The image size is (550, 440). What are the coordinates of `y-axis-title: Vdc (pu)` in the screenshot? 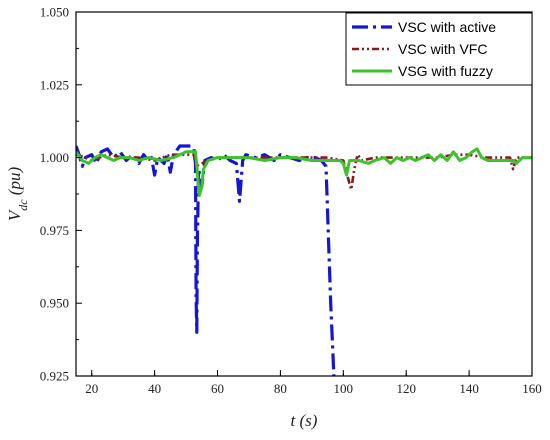 It's located at (17, 194).